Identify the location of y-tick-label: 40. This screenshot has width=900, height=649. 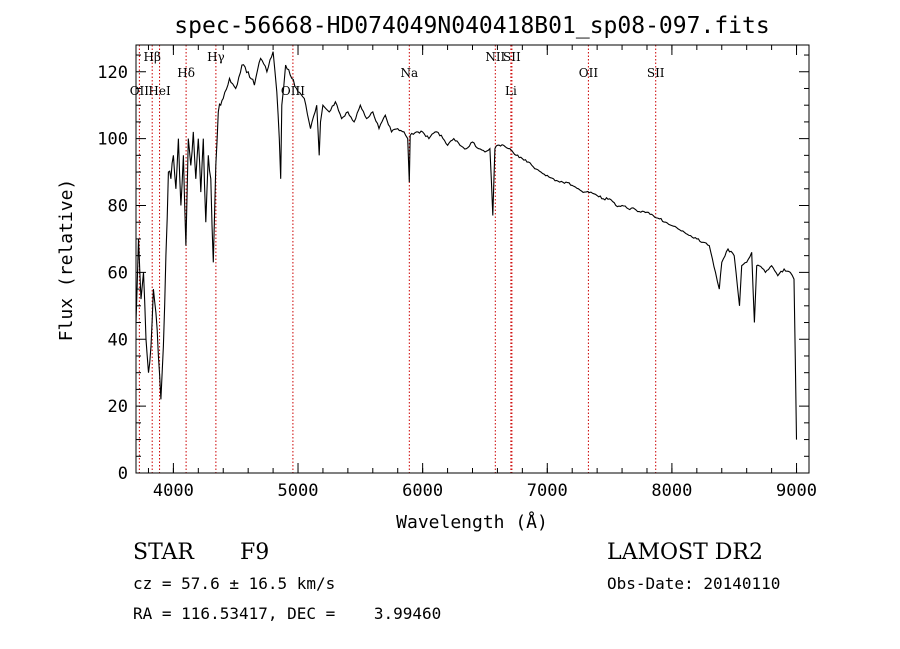
(118, 340).